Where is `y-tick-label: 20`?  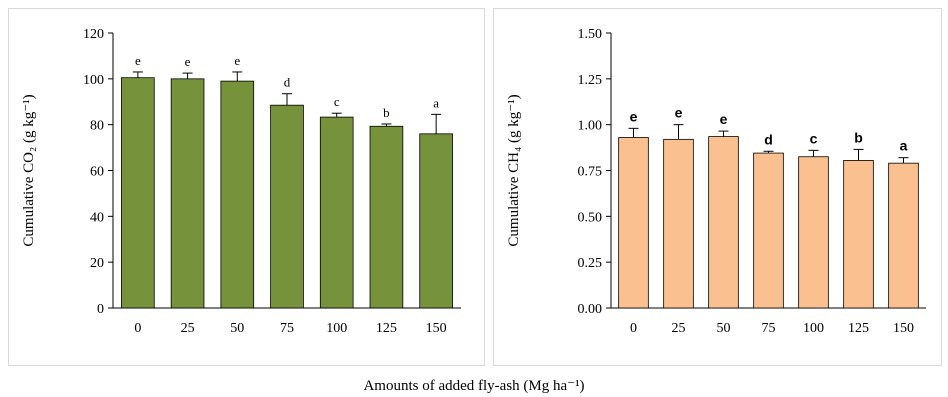
y-tick-label: 20 is located at coordinates (97, 263).